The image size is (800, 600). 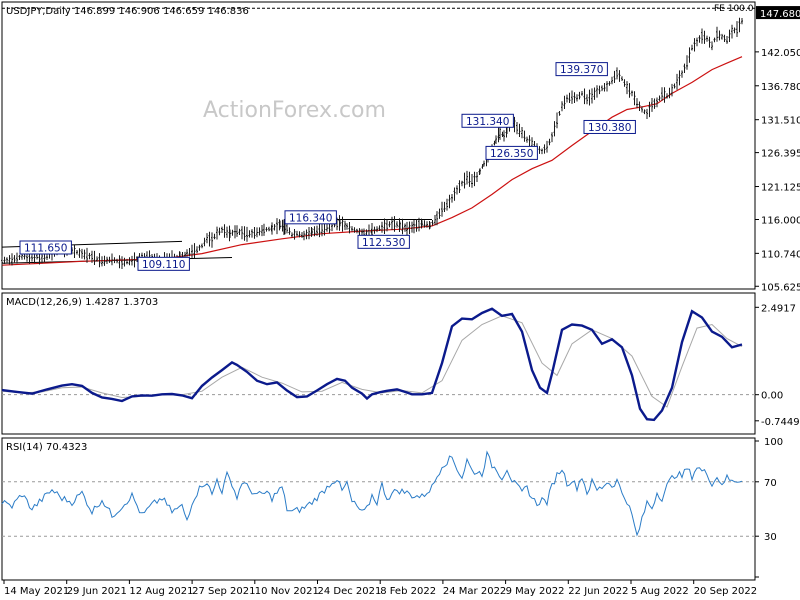 I want to click on price-annotation-label: 126.350, so click(x=511, y=154).